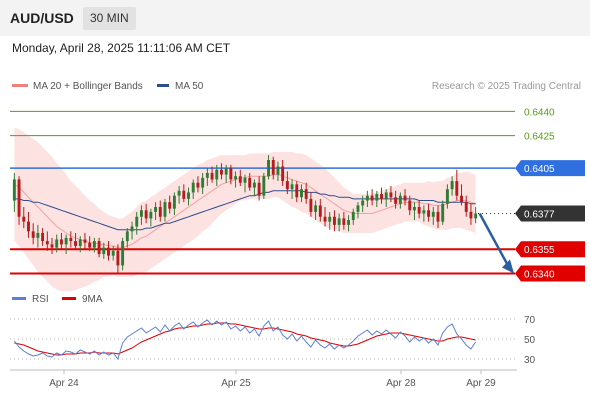  Describe the element at coordinates (189, 86) in the screenshot. I see `legend-label-ma50: MA 50` at that location.